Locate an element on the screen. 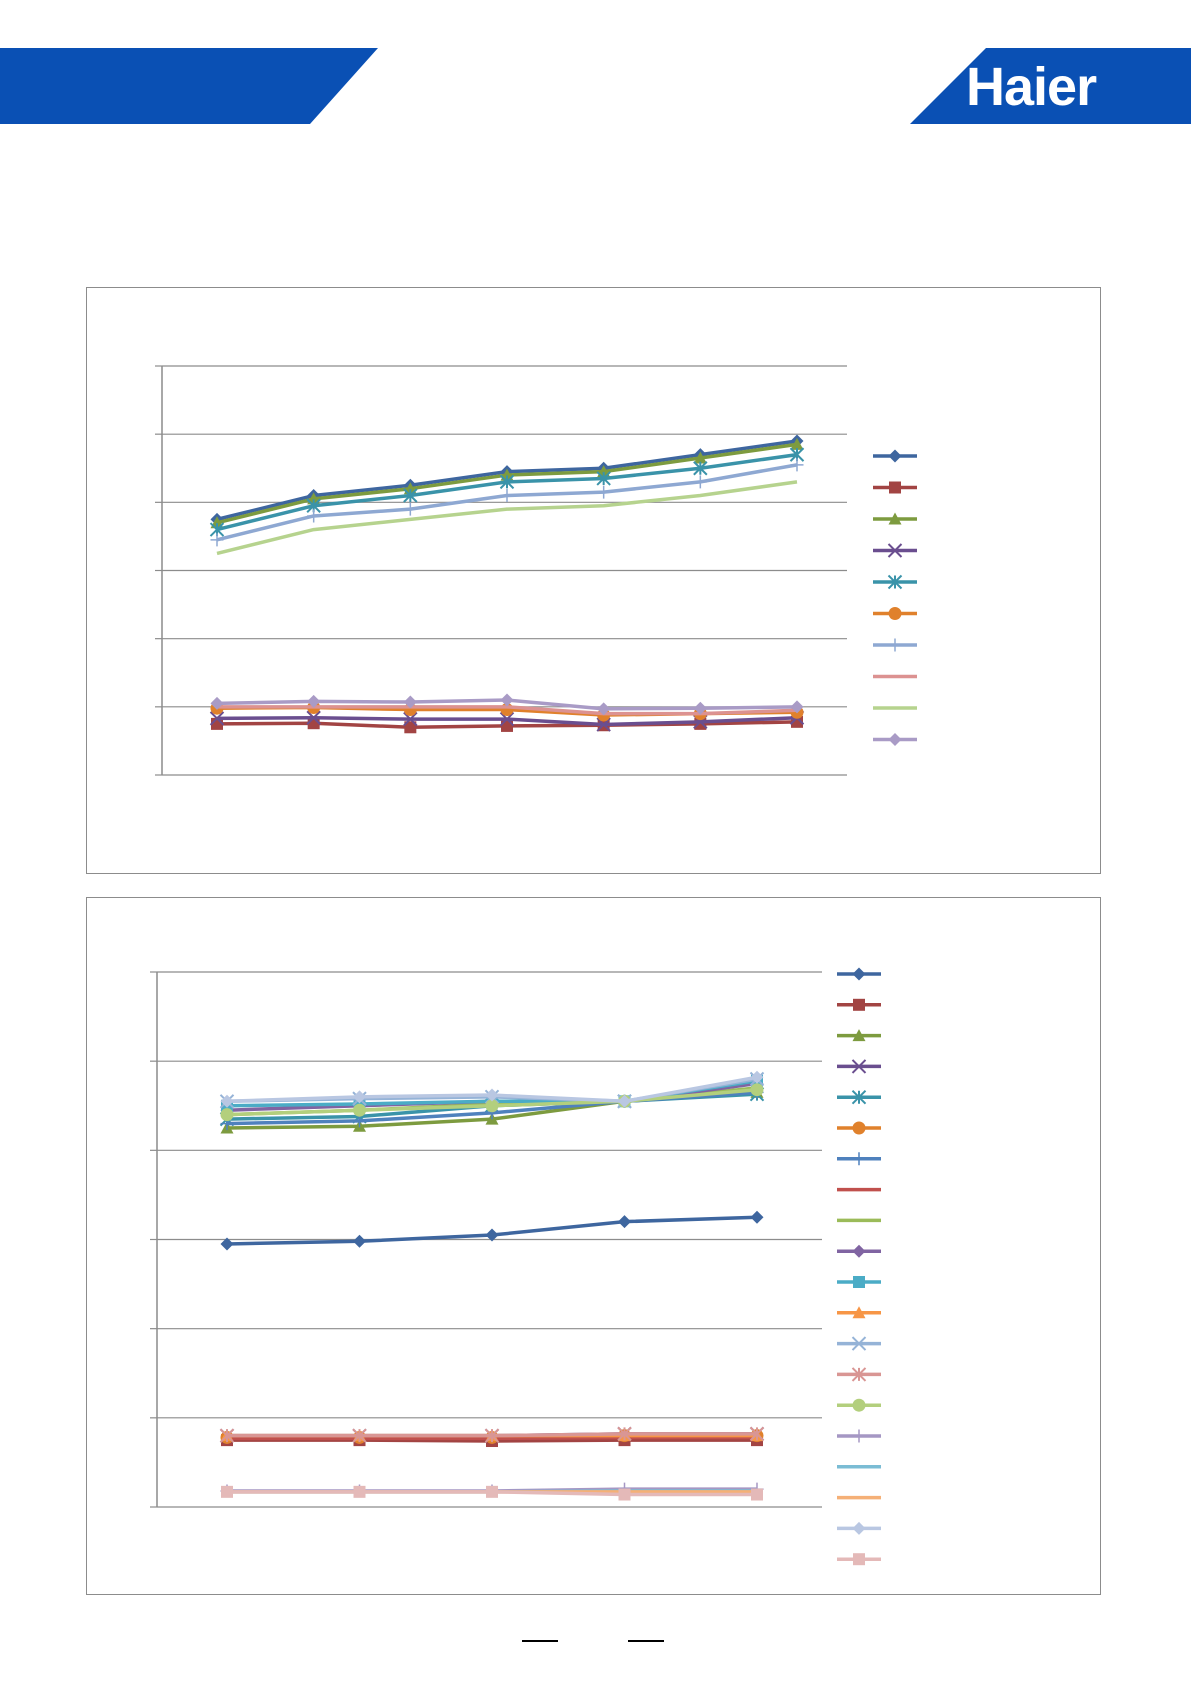  chart-1-series-9-line is located at coordinates (507, 518).